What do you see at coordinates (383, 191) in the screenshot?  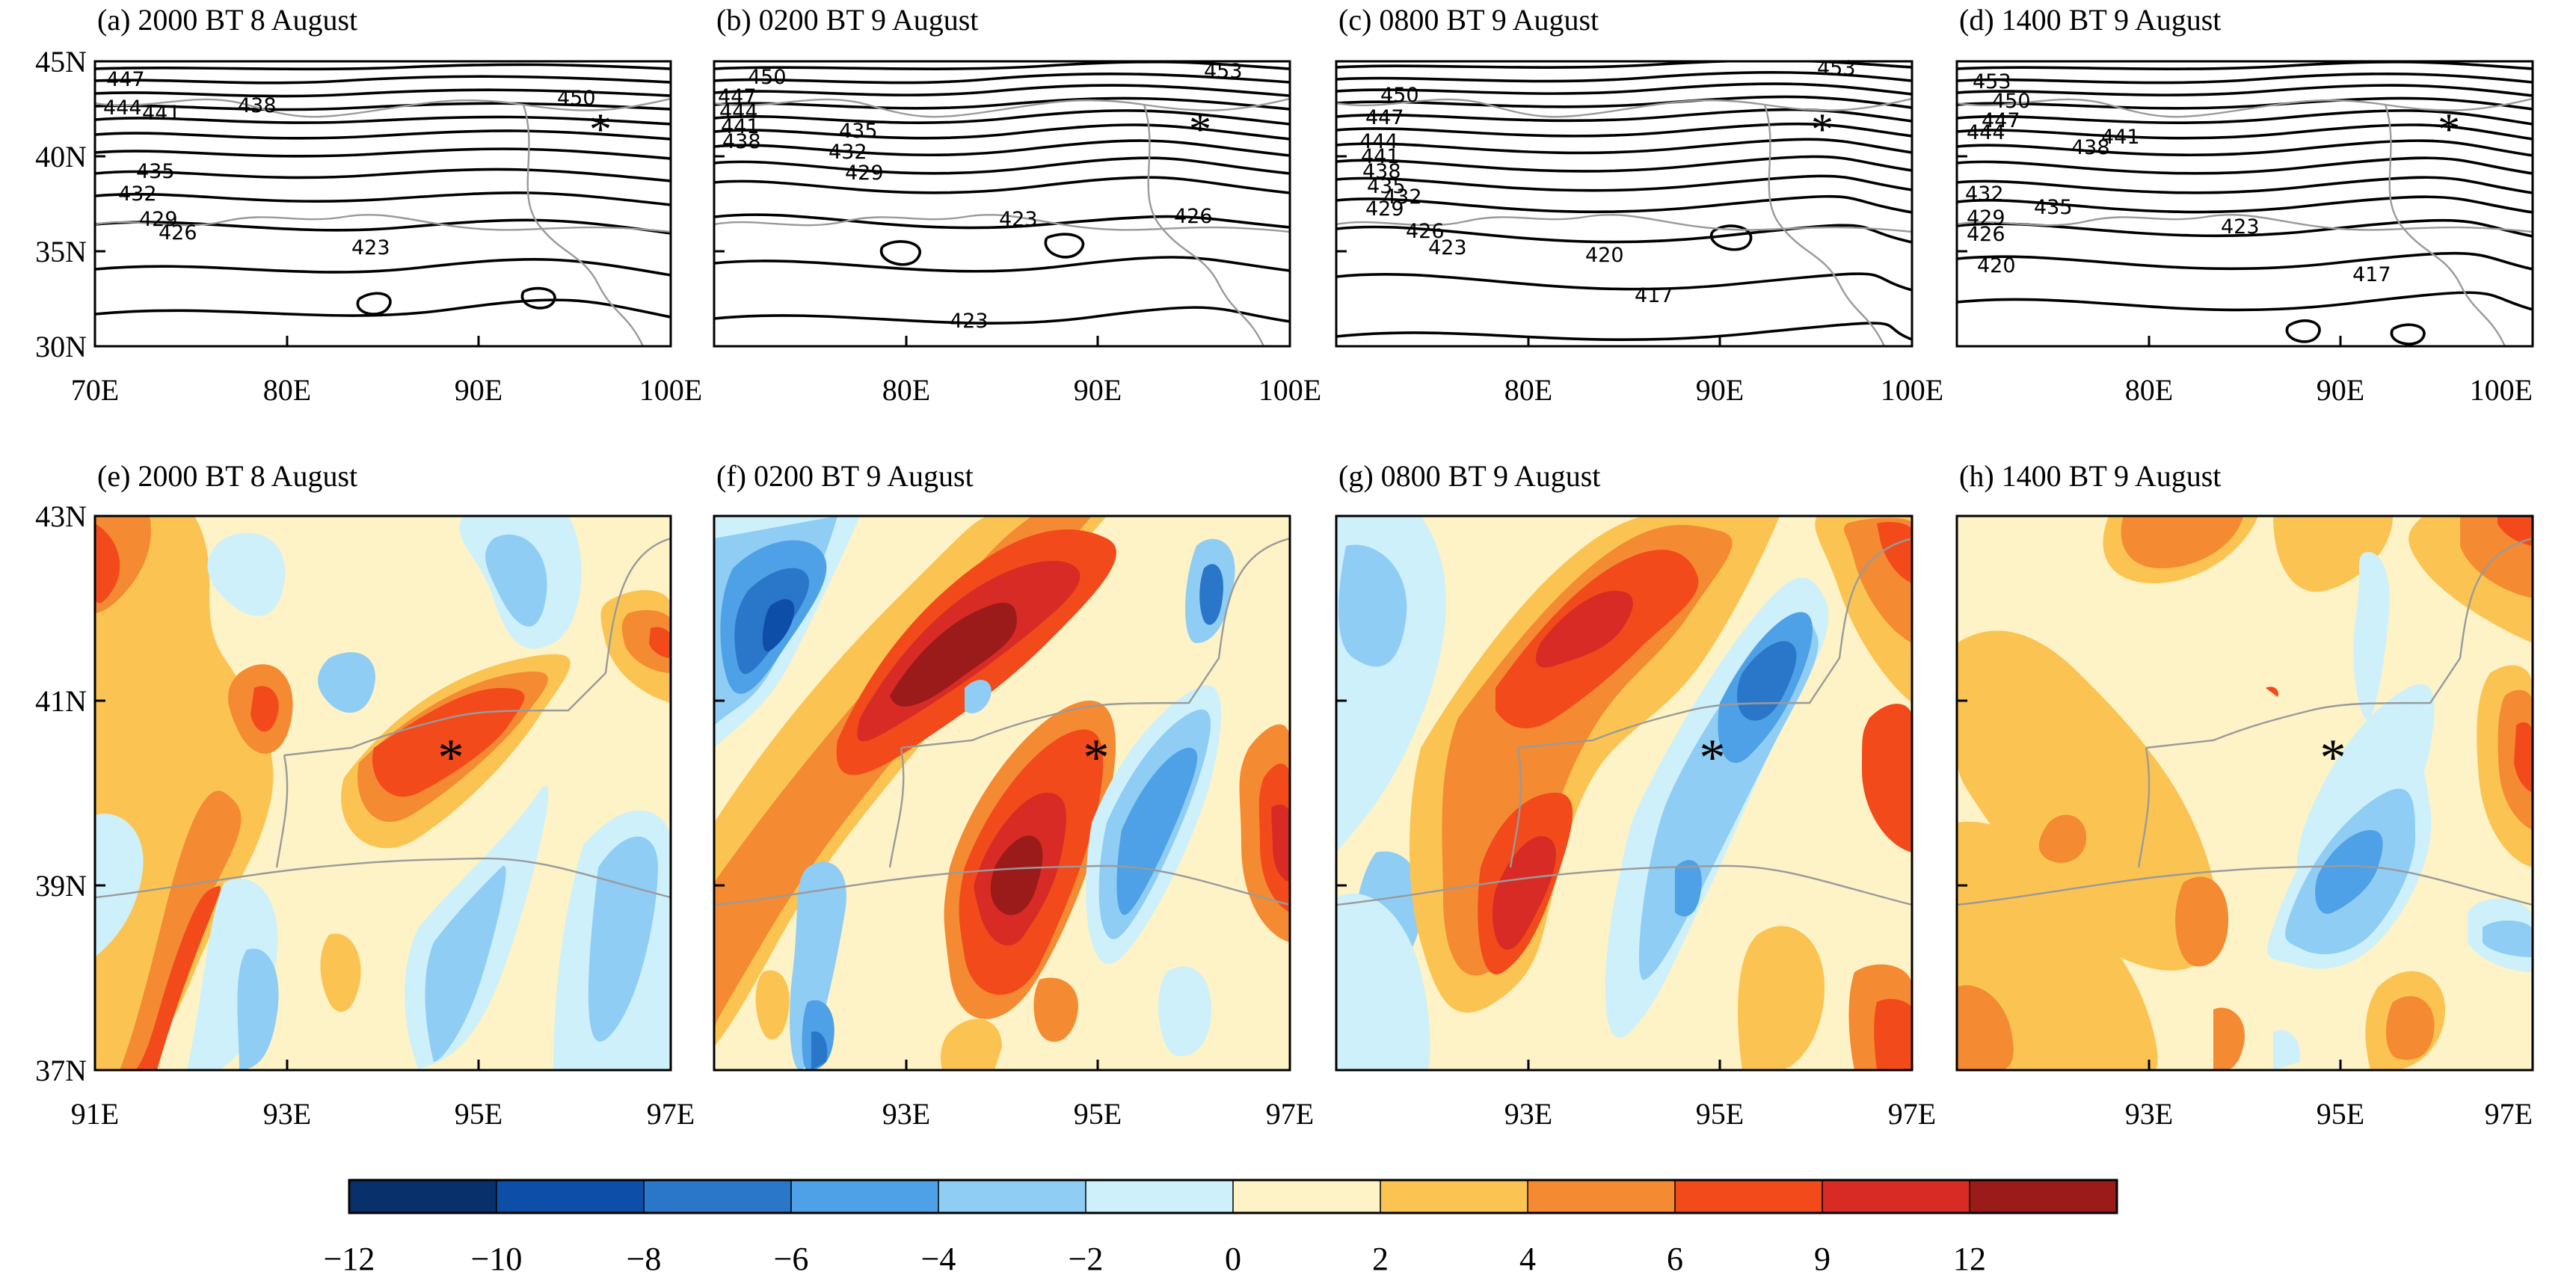 I see `panel-a-contours` at bounding box center [383, 191].